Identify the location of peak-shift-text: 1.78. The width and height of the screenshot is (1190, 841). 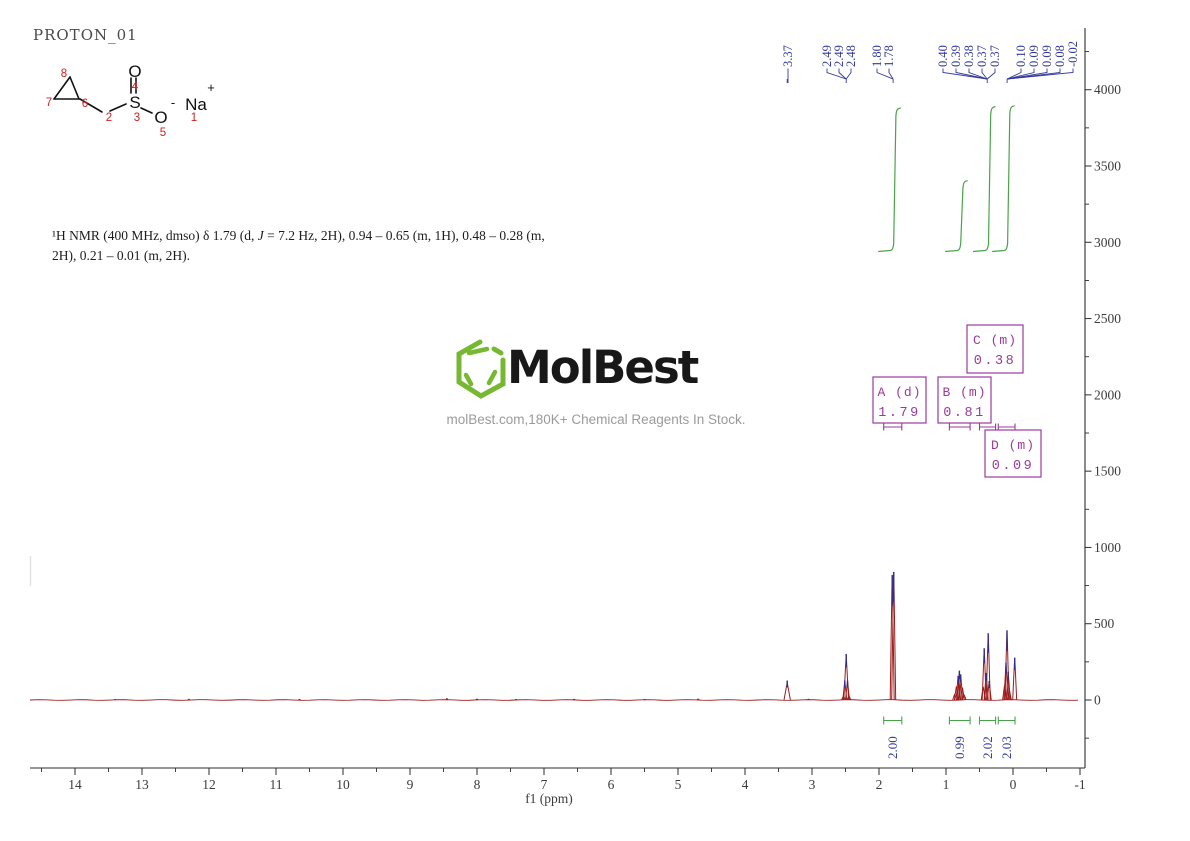
(889, 56).